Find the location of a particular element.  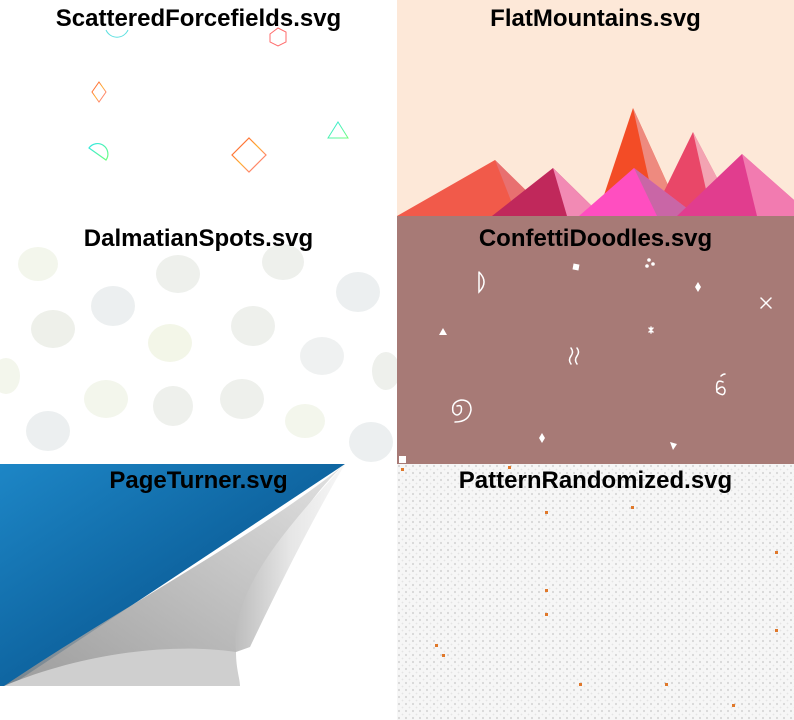

scattered-forcefields-art is located at coordinates (218, 100).